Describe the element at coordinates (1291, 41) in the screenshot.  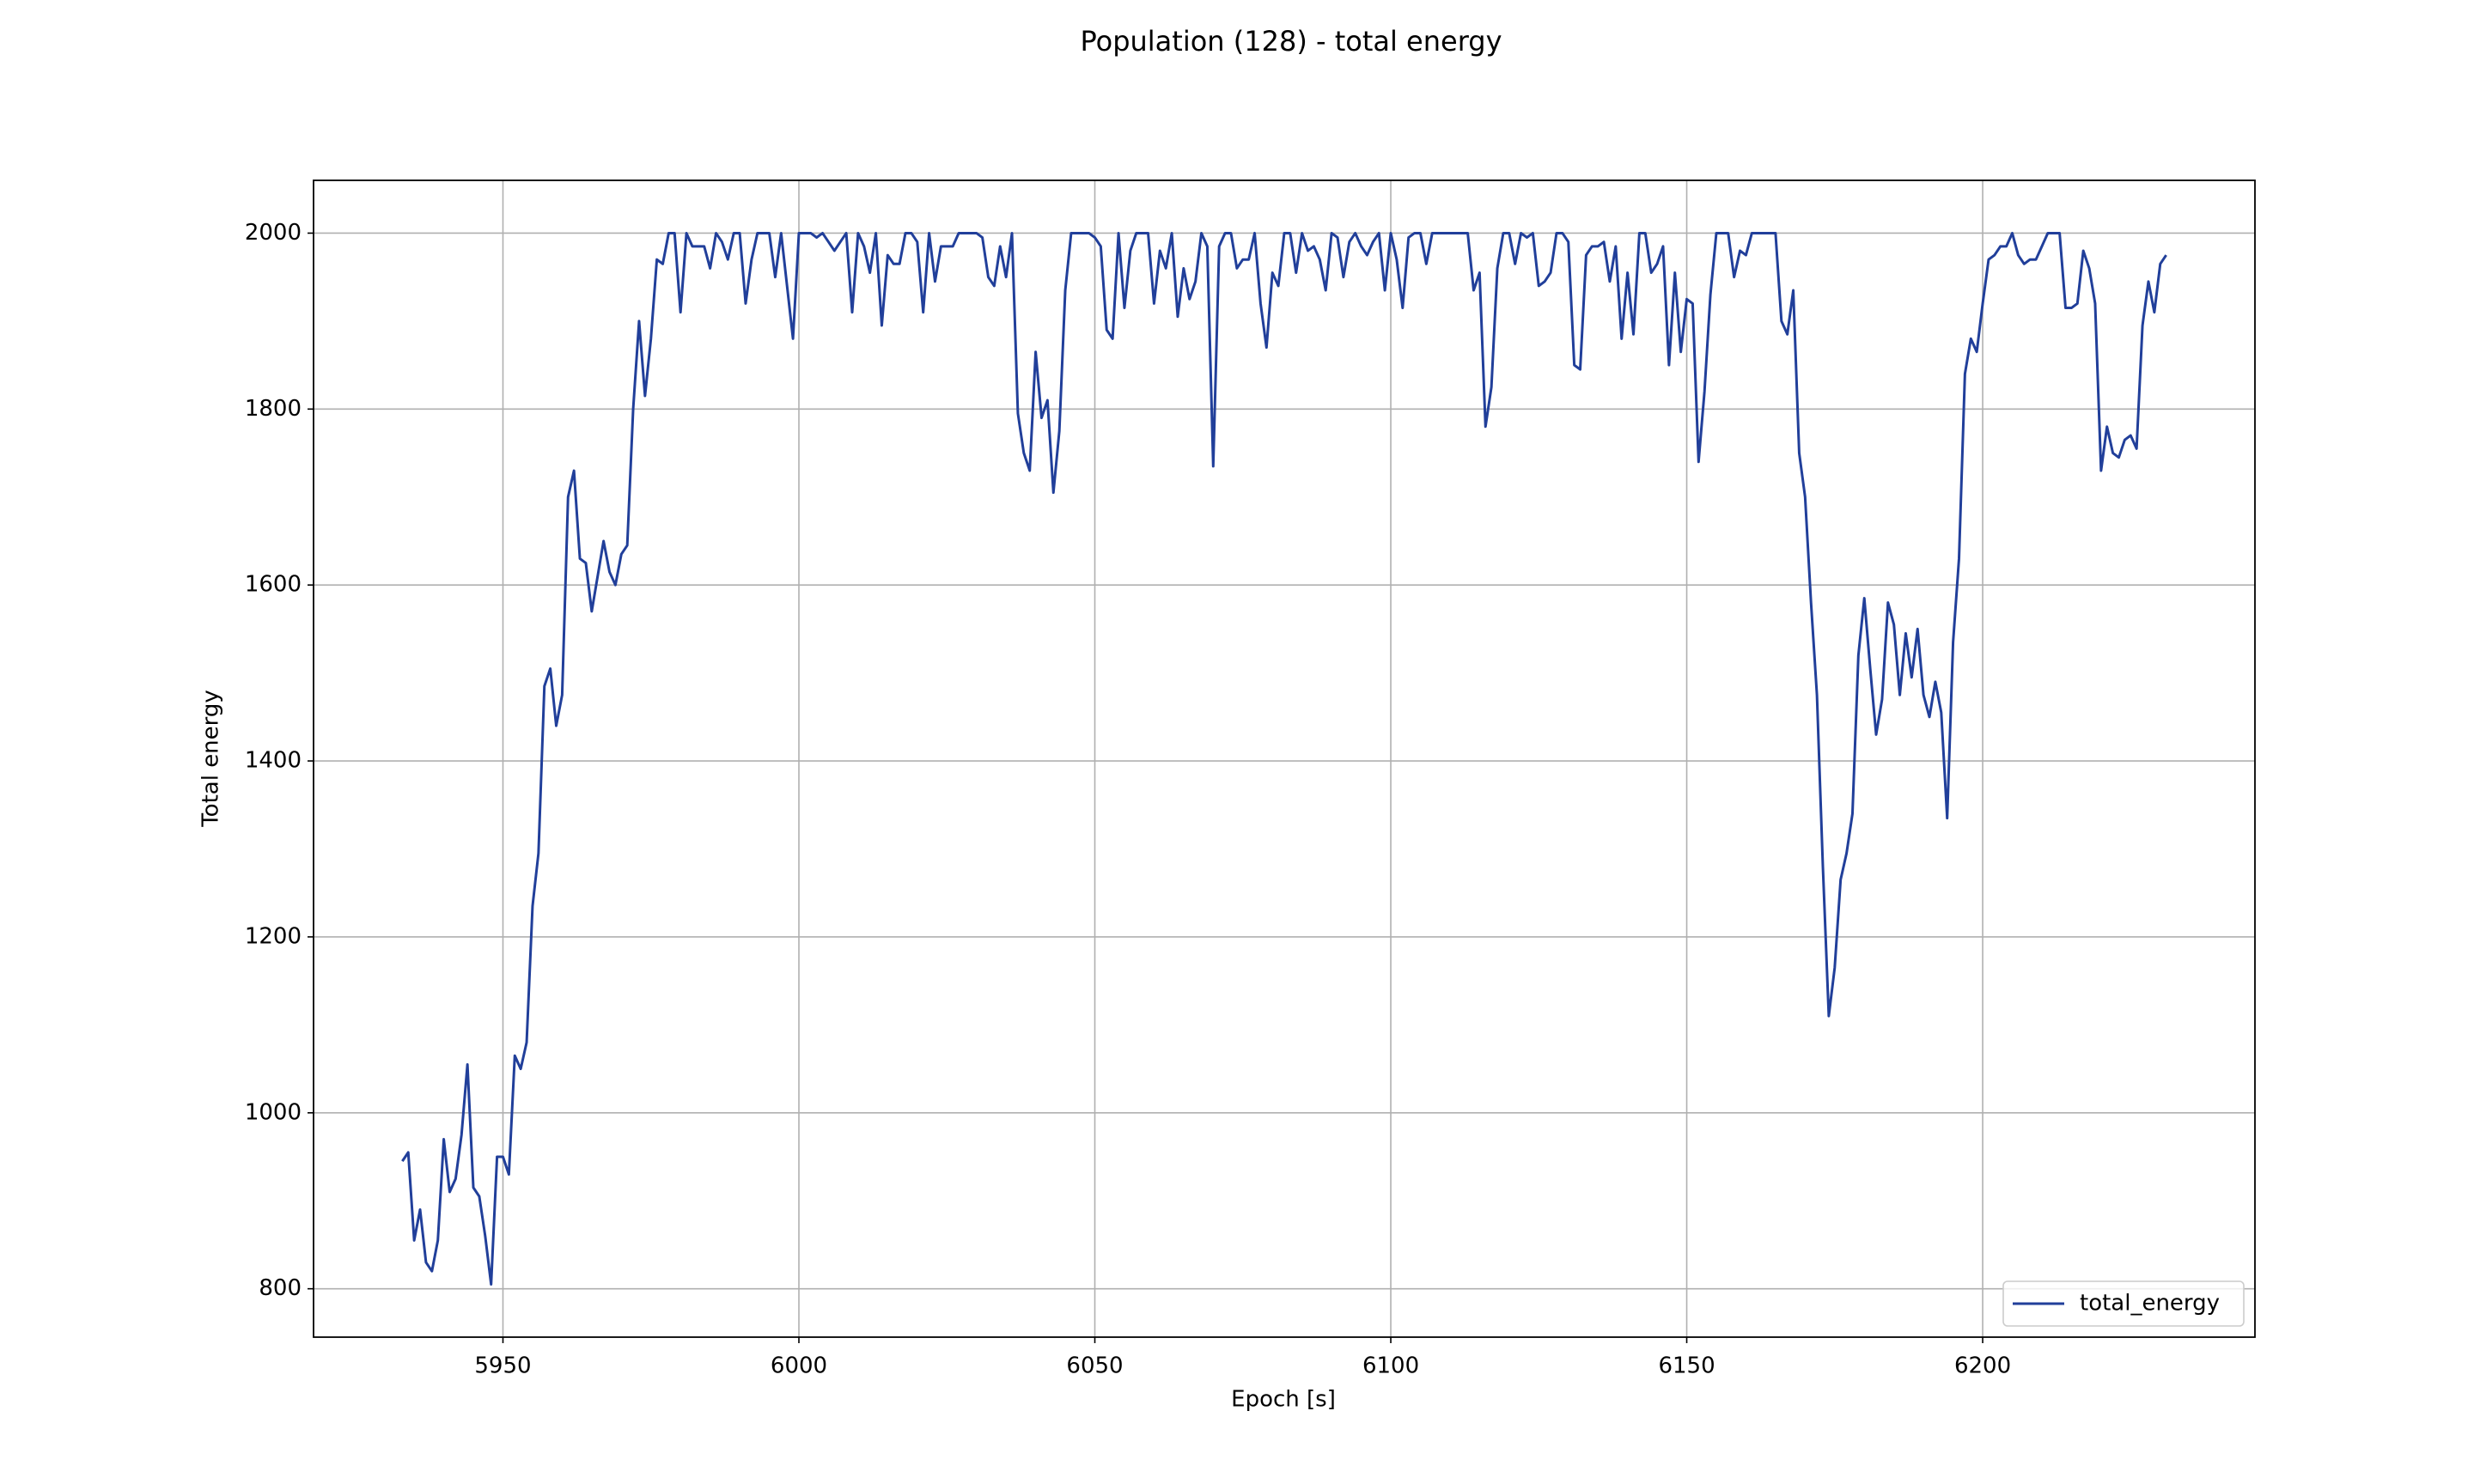
I see `chart-title: Population (128) - total energy` at that location.